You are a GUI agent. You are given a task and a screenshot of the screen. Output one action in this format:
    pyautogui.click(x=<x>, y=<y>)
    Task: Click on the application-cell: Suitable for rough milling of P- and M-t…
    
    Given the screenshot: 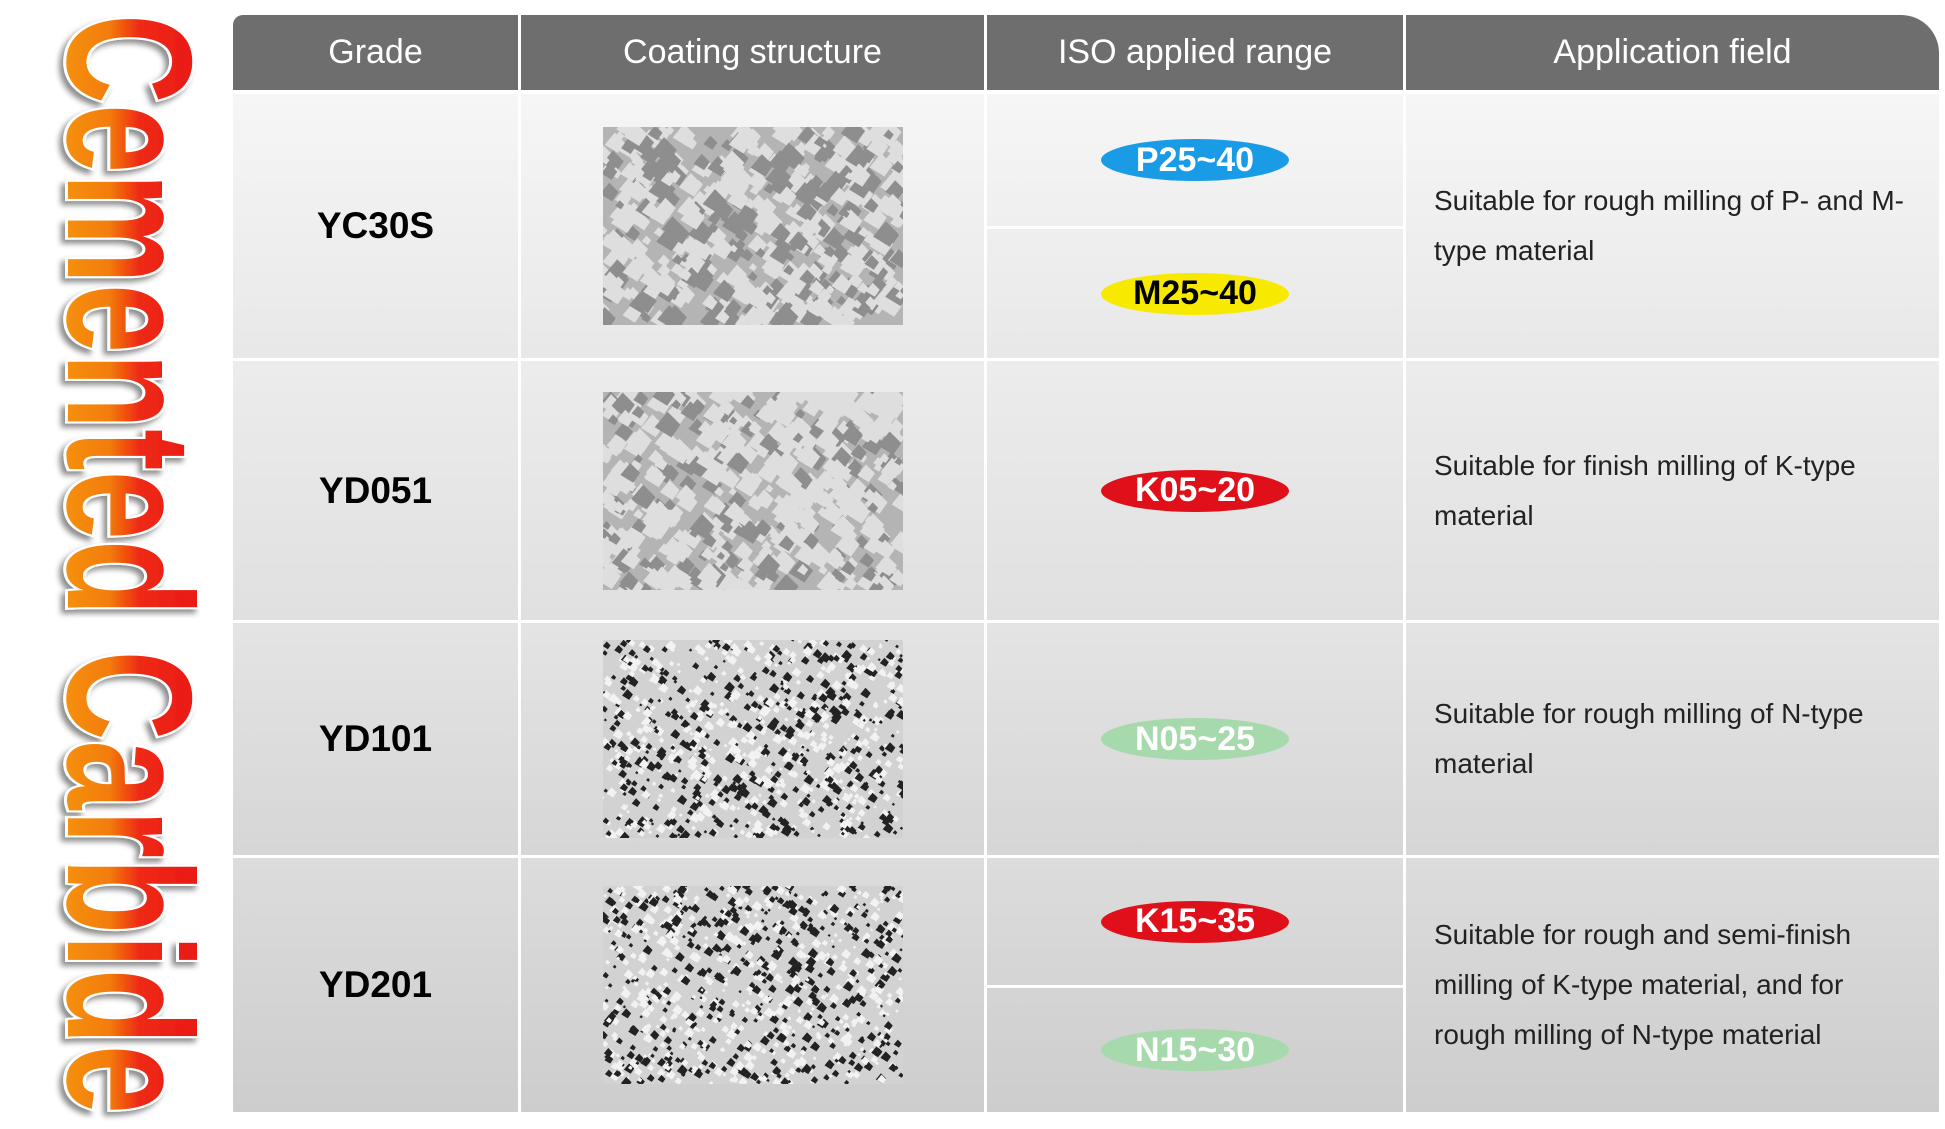 What is the action you would take?
    pyautogui.click(x=1672, y=226)
    